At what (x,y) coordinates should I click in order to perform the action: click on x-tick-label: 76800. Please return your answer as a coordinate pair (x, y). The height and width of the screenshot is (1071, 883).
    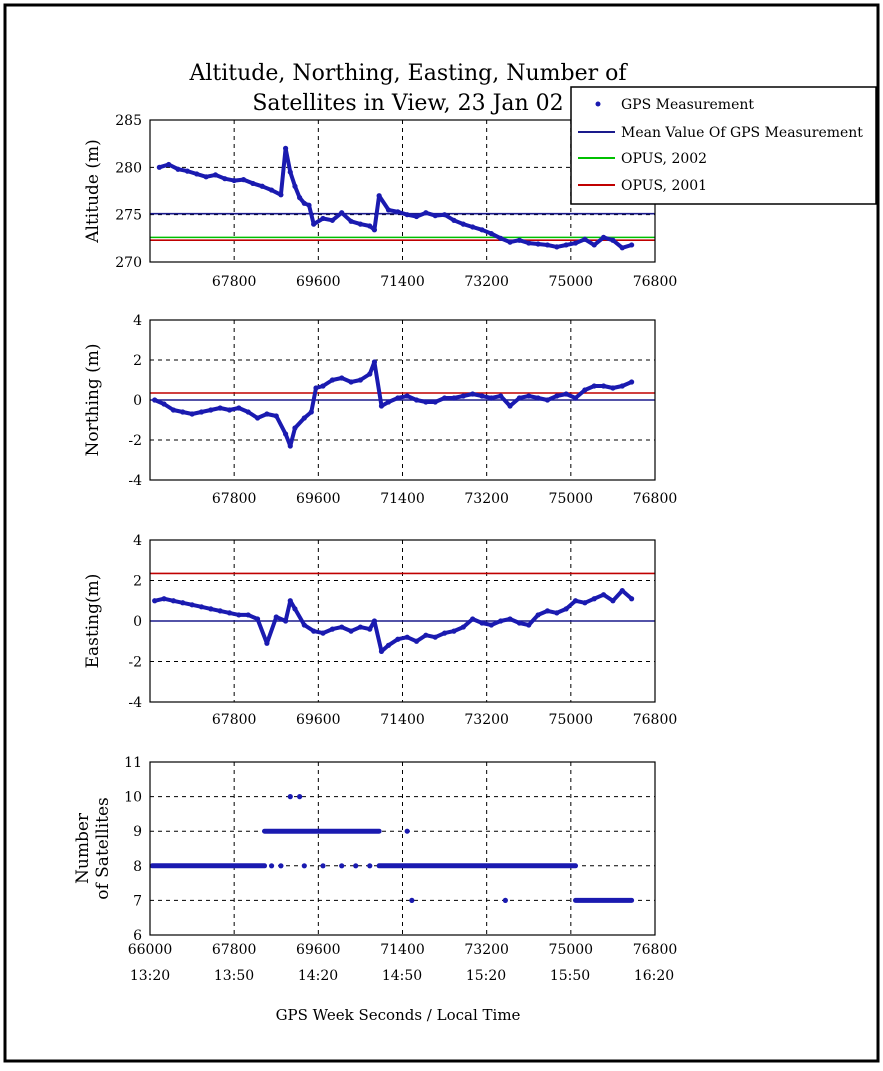
    Looking at the image, I should click on (655, 720).